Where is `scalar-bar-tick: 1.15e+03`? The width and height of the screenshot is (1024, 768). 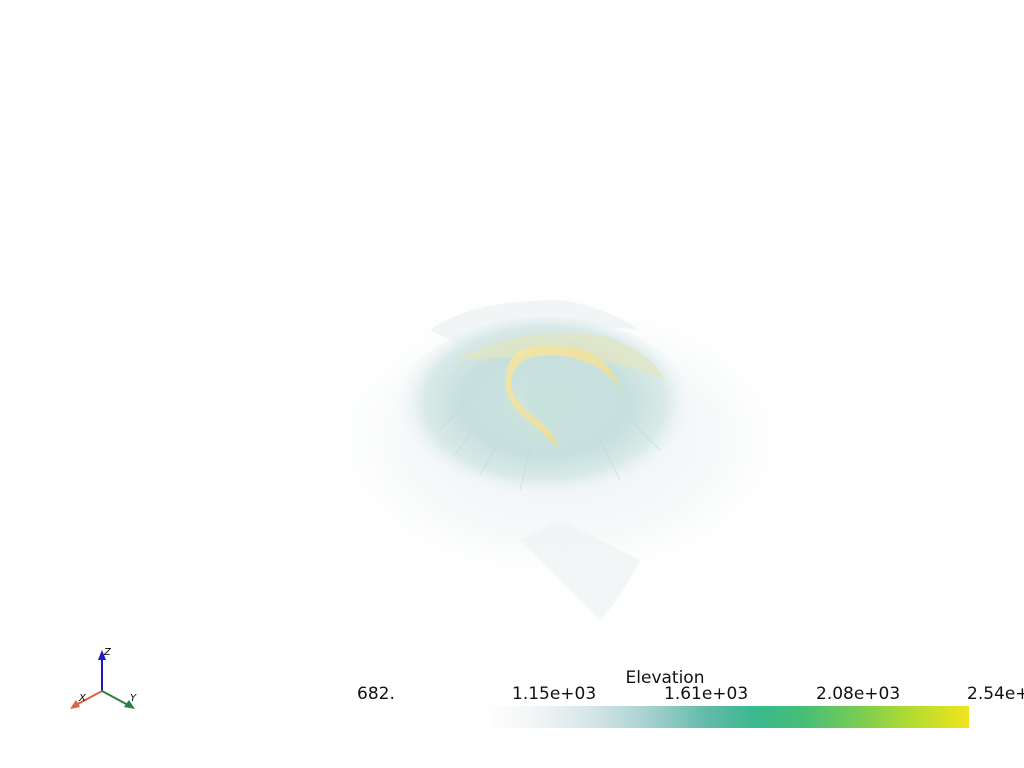 scalar-bar-tick: 1.15e+03 is located at coordinates (554, 694).